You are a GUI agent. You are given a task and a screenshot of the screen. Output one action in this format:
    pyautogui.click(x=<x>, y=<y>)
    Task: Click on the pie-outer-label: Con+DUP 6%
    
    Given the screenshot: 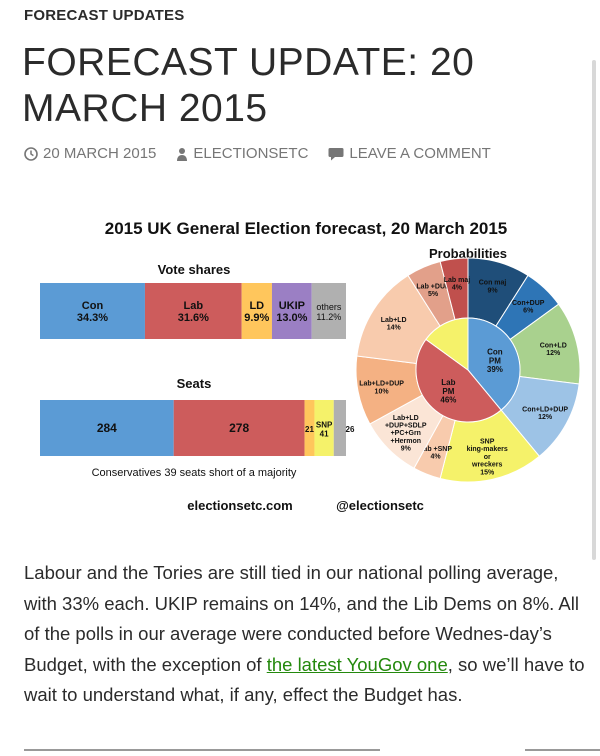 What is the action you would take?
    pyautogui.click(x=528, y=307)
    